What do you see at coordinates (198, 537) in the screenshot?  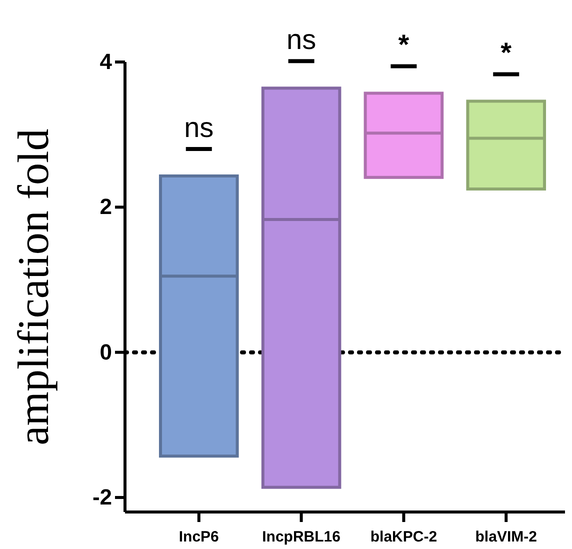 I see `x-tick-label: IncP6` at bounding box center [198, 537].